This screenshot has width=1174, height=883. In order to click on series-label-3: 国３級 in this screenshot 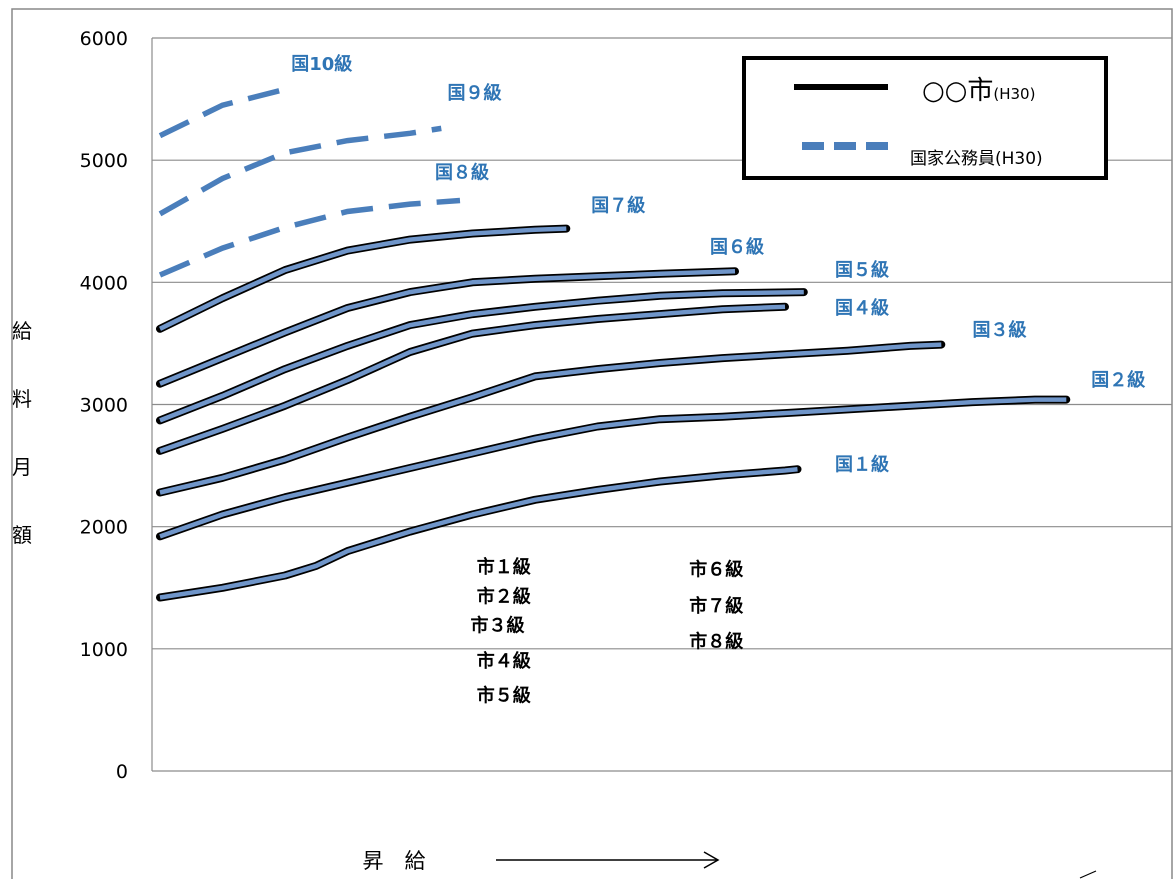, I will do `click(1000, 330)`.